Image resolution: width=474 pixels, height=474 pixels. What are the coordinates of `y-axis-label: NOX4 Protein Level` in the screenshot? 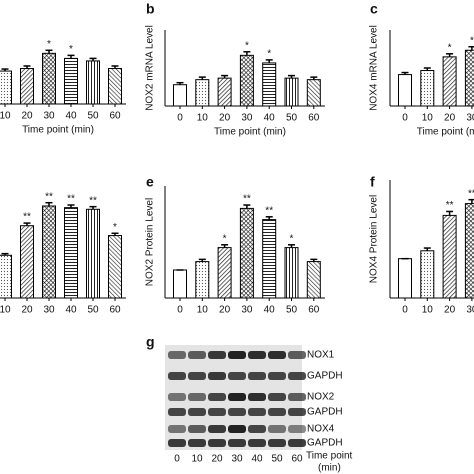 It's located at (374, 239).